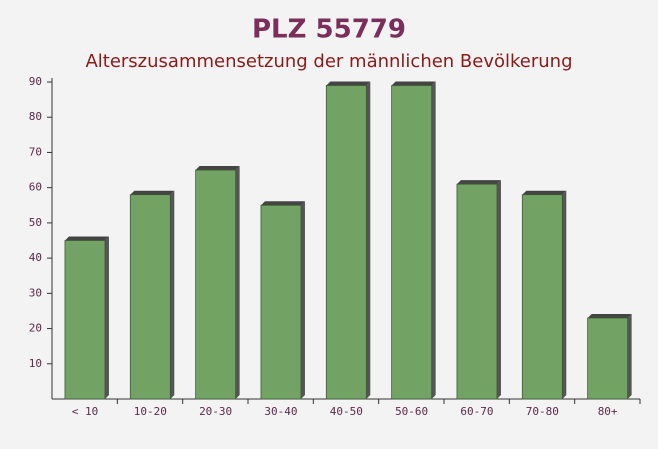  Describe the element at coordinates (35, 116) in the screenshot. I see `y-tick-label: 80` at that location.